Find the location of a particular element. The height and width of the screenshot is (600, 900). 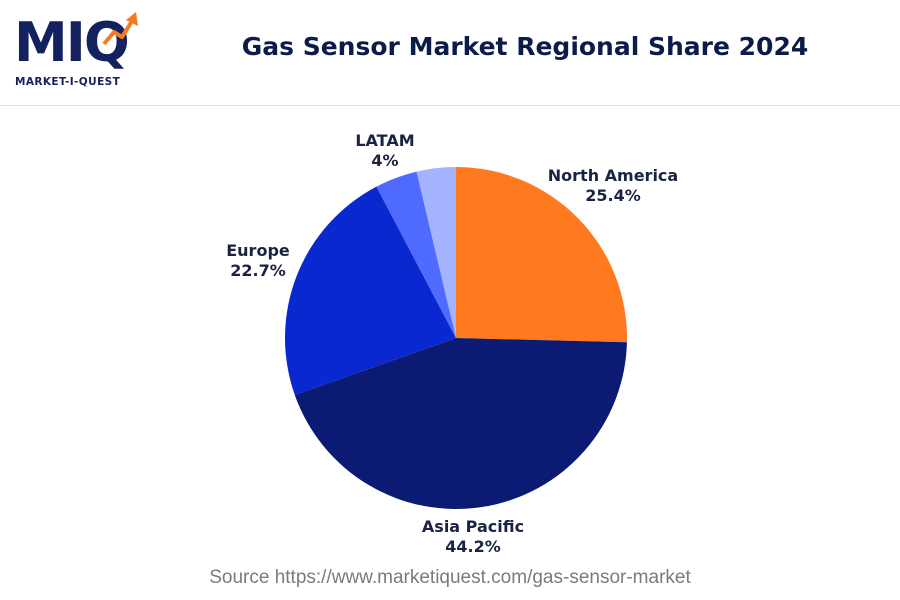

logo-text: MARKET-I-QUEST is located at coordinates (68, 82).